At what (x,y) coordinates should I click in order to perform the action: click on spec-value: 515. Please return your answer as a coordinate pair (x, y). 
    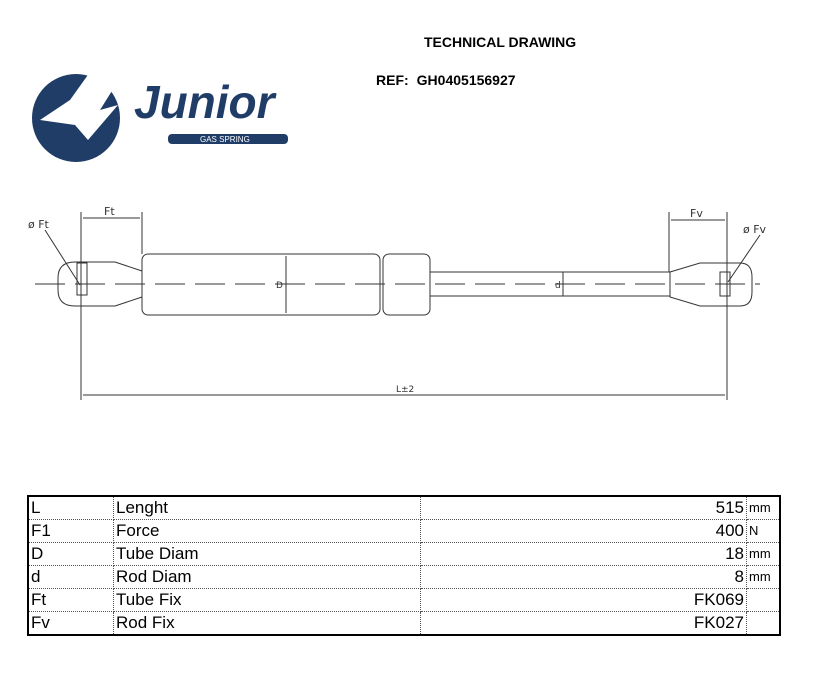
    Looking at the image, I should click on (583, 507).